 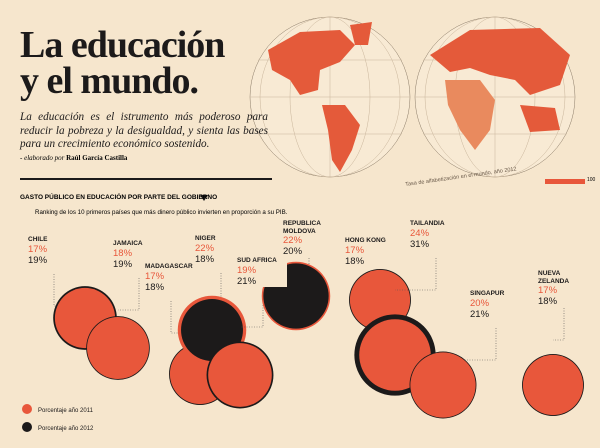 What do you see at coordinates (554, 277) in the screenshot?
I see `country-name: NUEVA ZELANDA` at bounding box center [554, 277].